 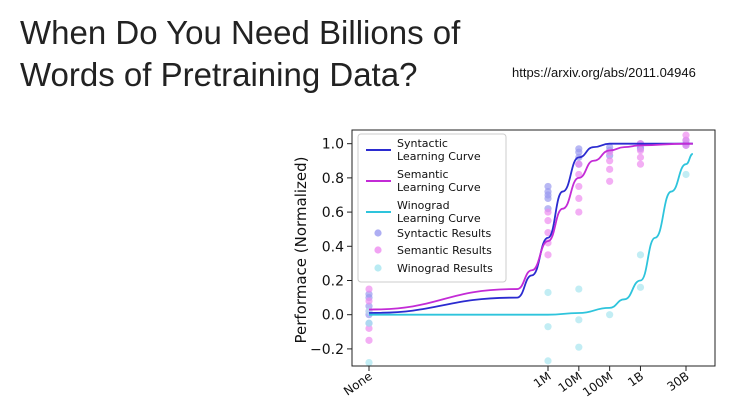 What do you see at coordinates (423, 174) in the screenshot?
I see `legend-label: Semantic` at bounding box center [423, 174].